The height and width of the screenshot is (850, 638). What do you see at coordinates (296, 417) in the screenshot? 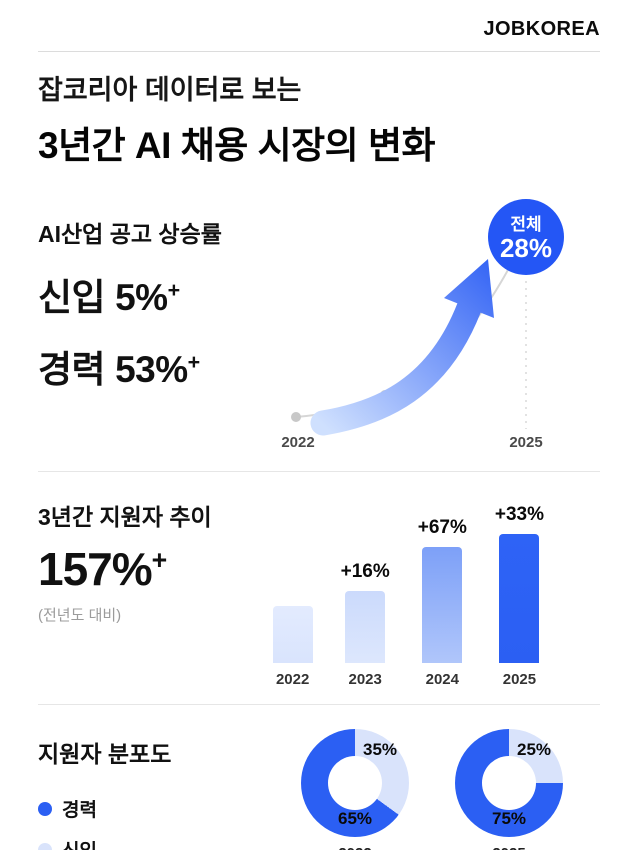
I see `trend-dot-2022` at bounding box center [296, 417].